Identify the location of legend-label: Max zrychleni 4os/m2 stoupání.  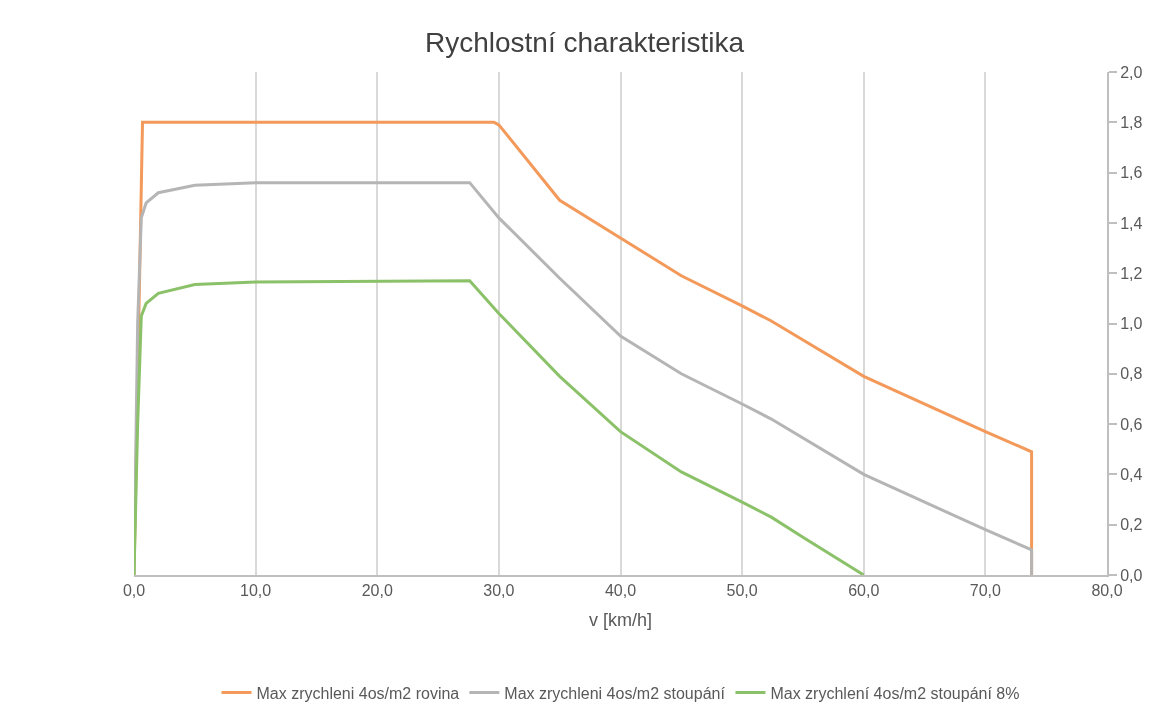
(615, 693).